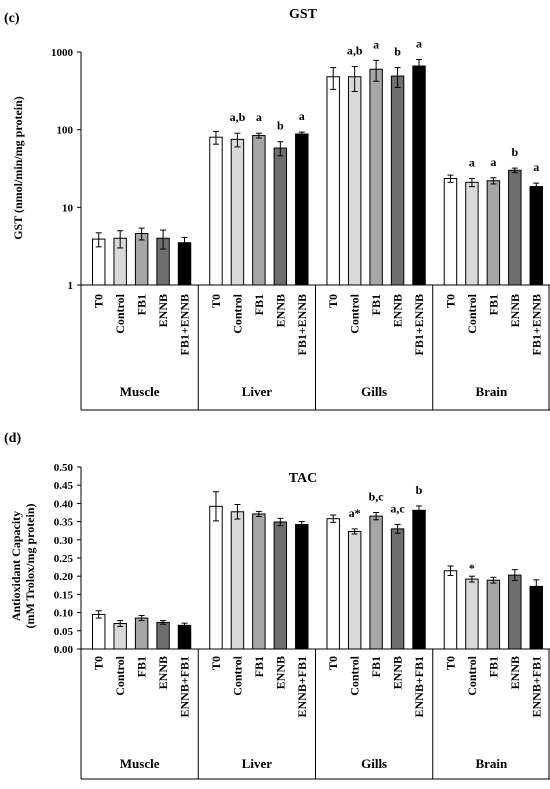 Image resolution: width=550 pixels, height=789 pixels. I want to click on y-tick-label: 10, so click(68, 208).